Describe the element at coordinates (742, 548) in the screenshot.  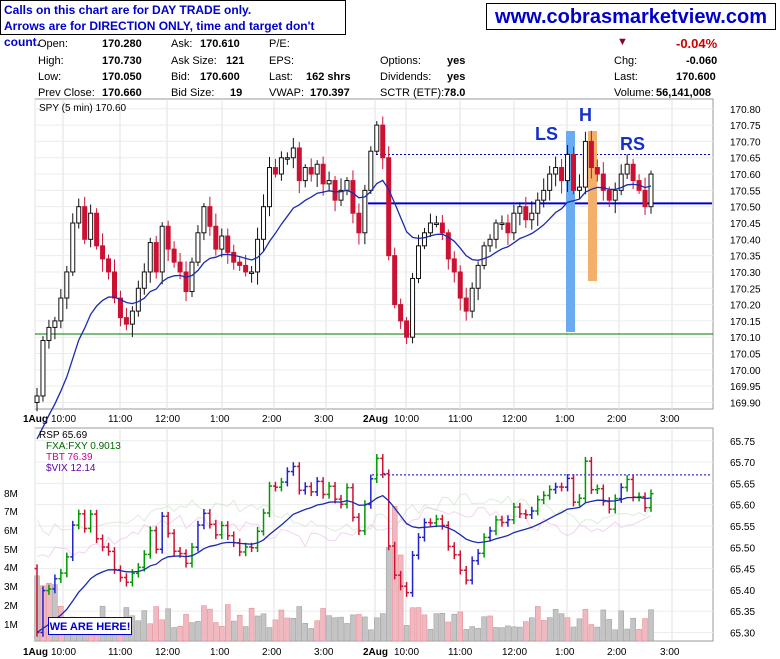
I see `rsp-tick-label: 65.50` at that location.